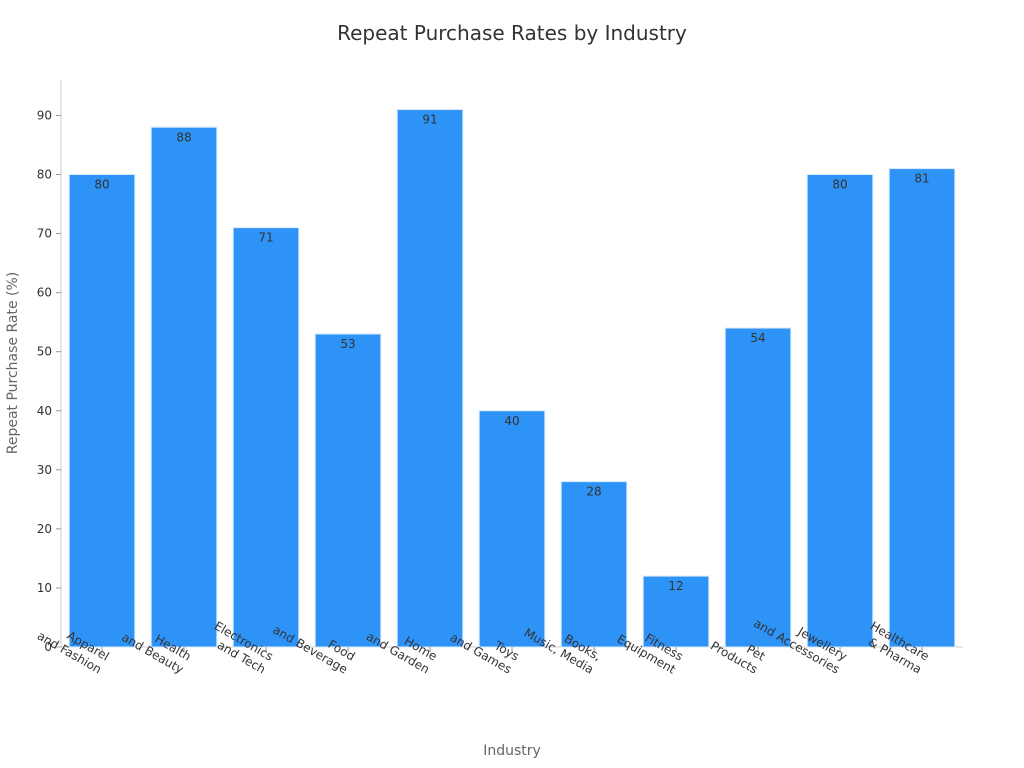 This screenshot has width=1024, height=768. I want to click on y-tick-label: 60, so click(44, 293).